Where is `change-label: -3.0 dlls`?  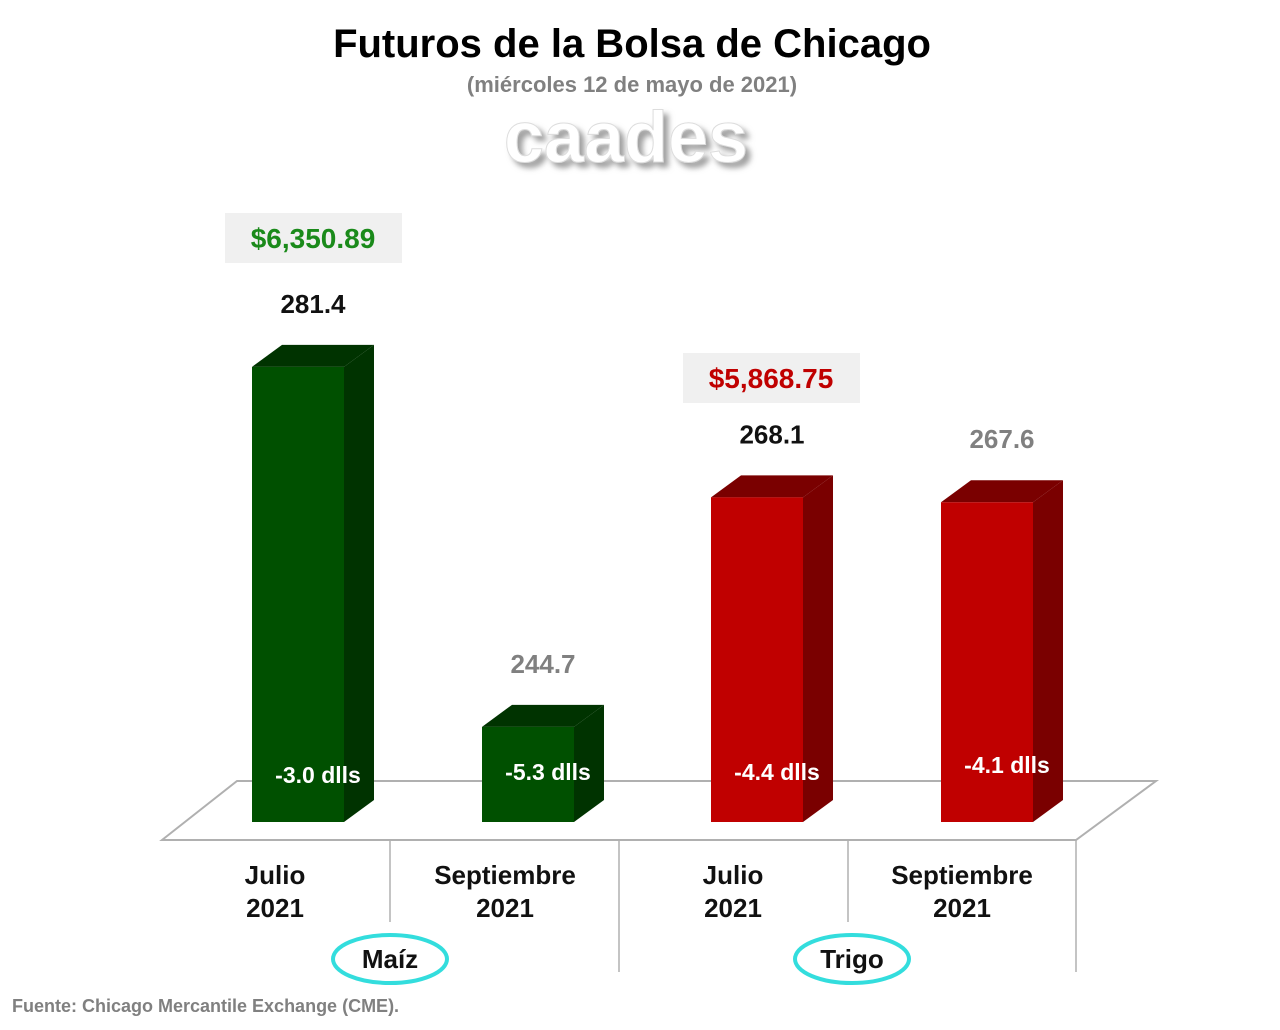 change-label: -3.0 dlls is located at coordinates (318, 775).